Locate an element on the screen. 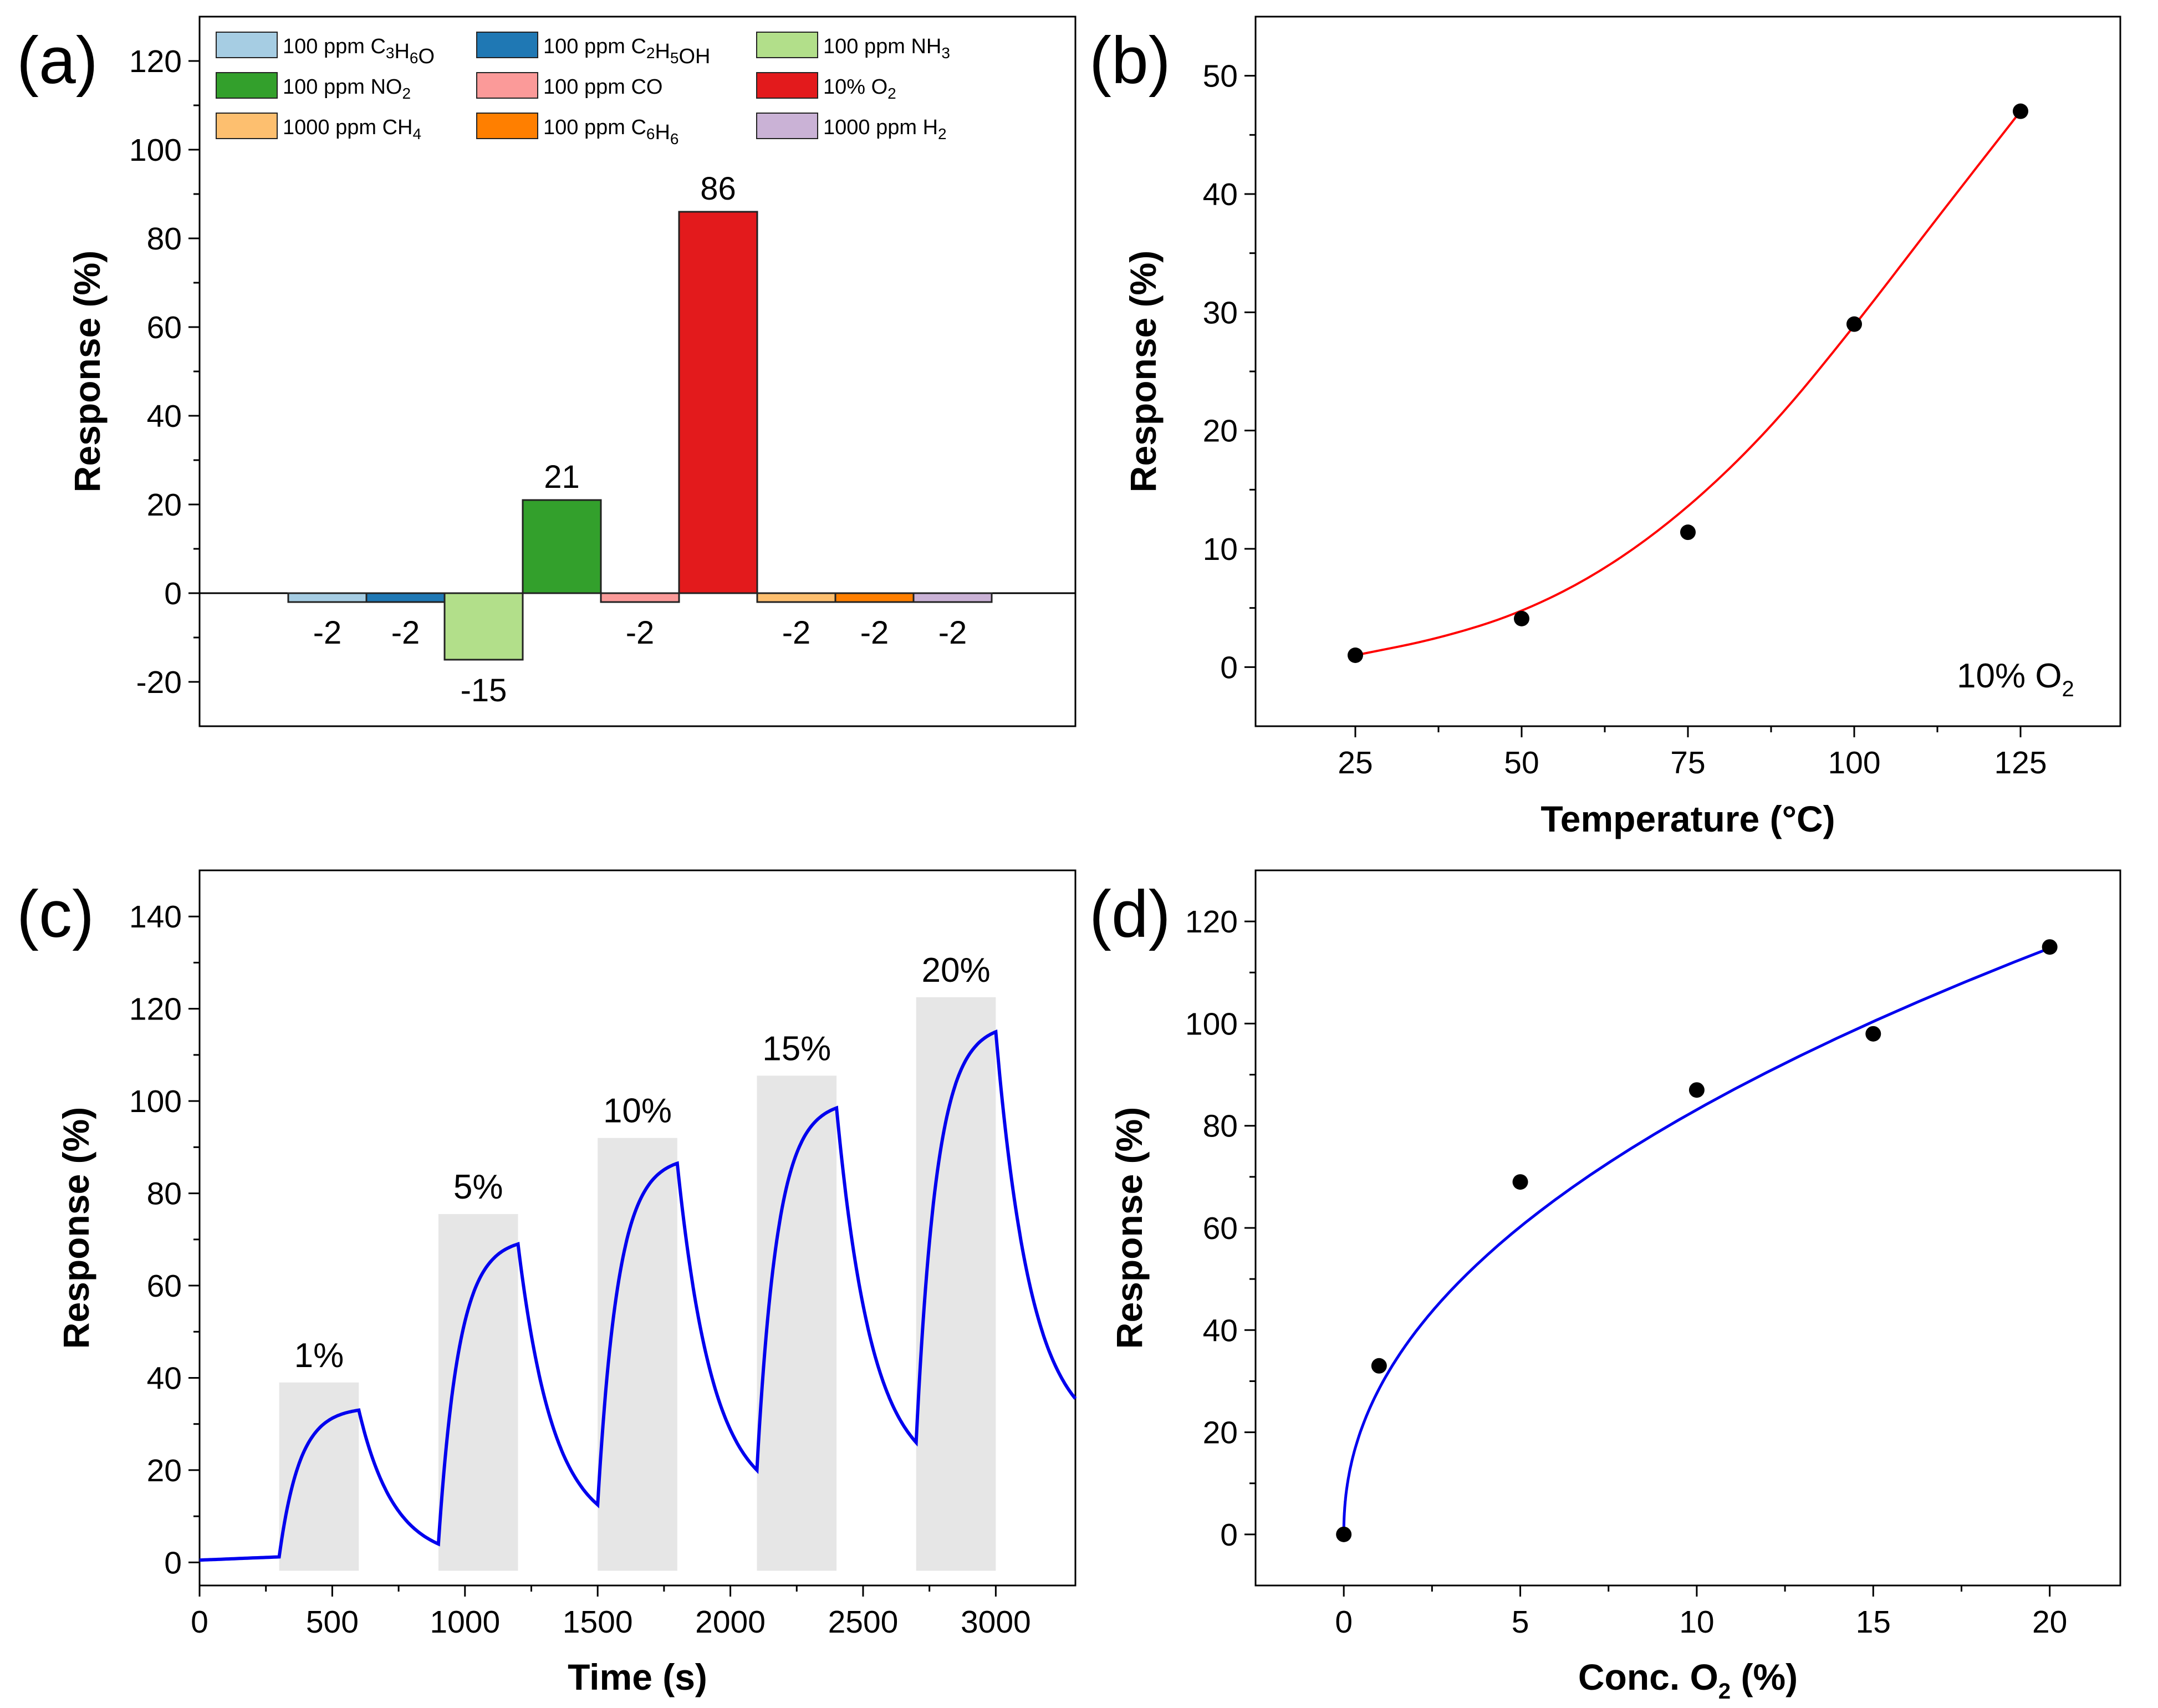  panel-a-label: (a) is located at coordinates (58, 60).